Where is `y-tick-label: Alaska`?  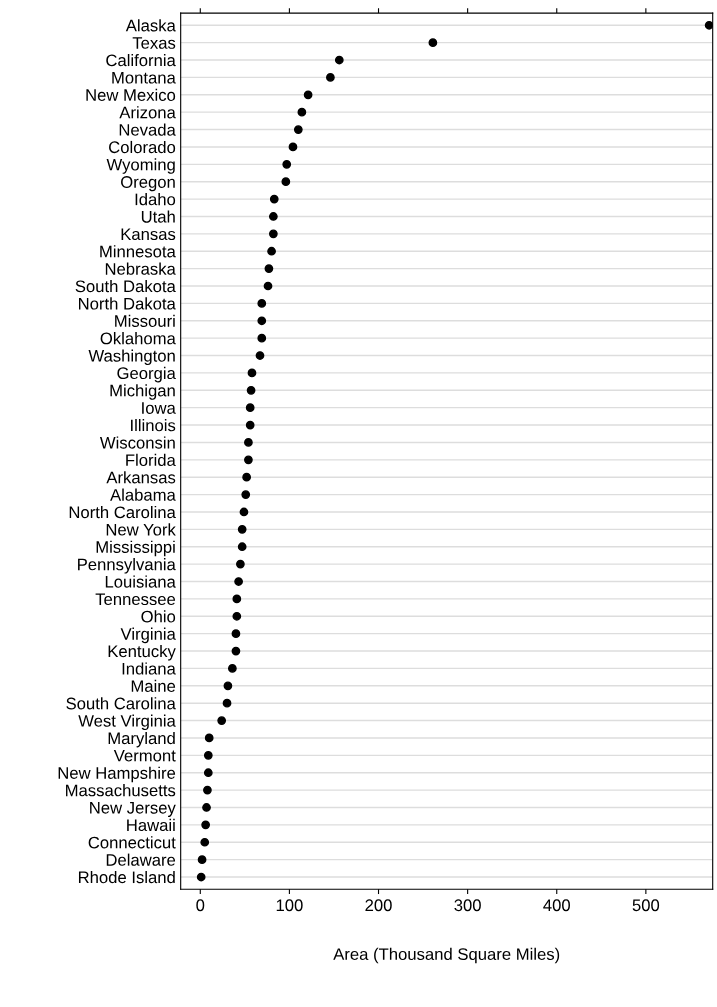
y-tick-label: Alaska is located at coordinates (150, 25).